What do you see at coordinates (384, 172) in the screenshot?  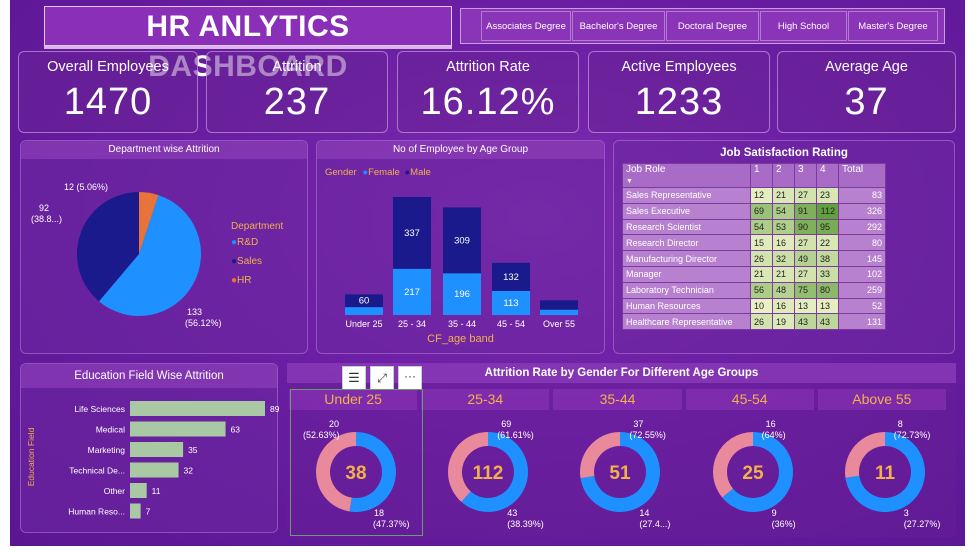 I see `legend-female: Female` at bounding box center [384, 172].